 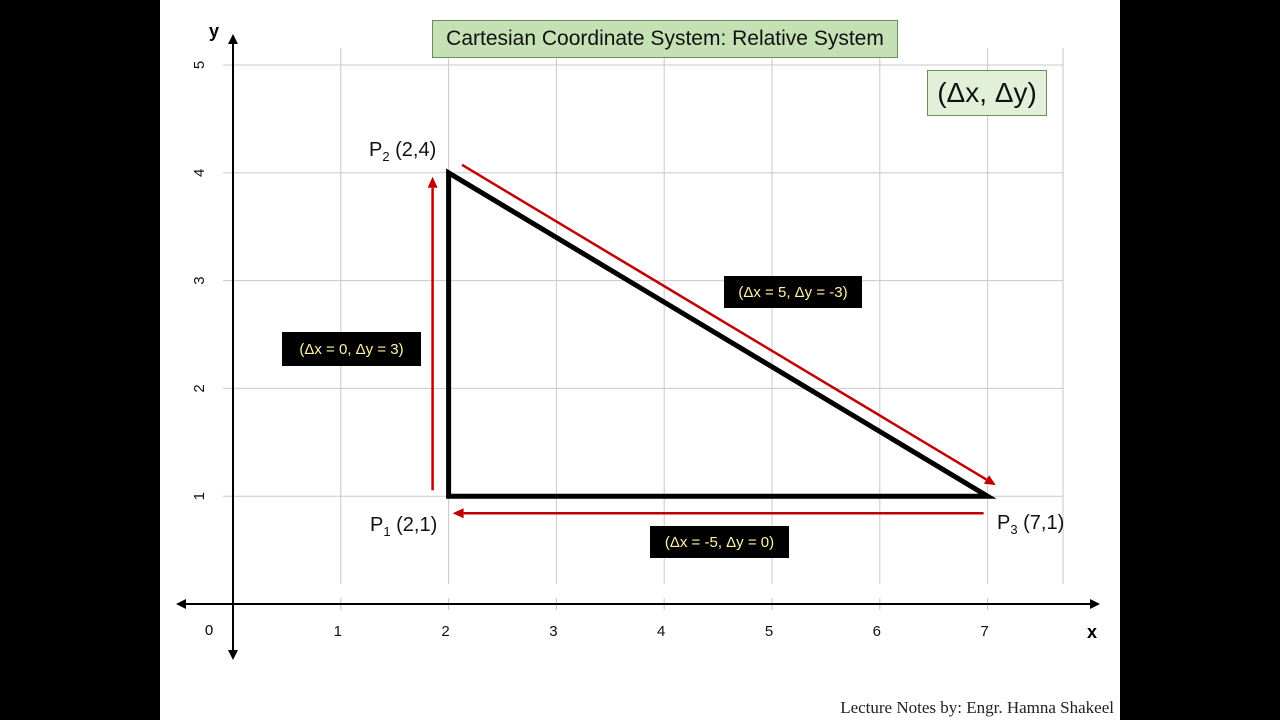 I want to click on point-subscript: 3, so click(x=1014, y=529).